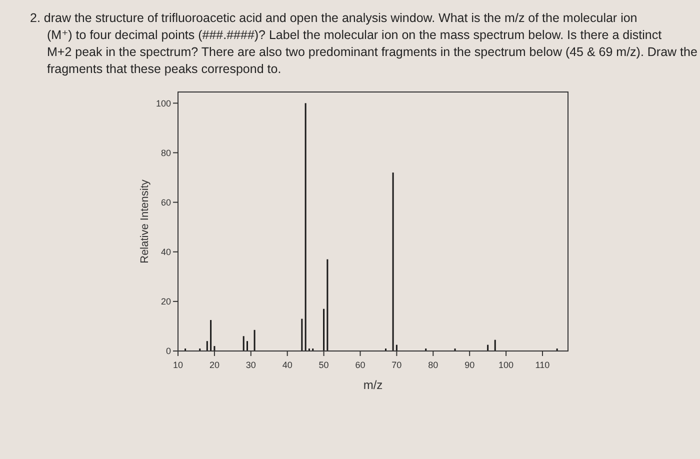 The height and width of the screenshot is (459, 700). What do you see at coordinates (364, 43) in the screenshot?
I see `chart-title: 2. draw the structure of trifluoroacetic acid and open the analysis window. What is the m/z of the molecular ion (M⁺) to four decimal points (###.####)? Label the molecular ion on the mass spectrum below. Is there a distinct M+2 peak in the spectrum? There are also two predominant fragments in the spectrum below (45 & 69 m/z). Draw the fragments that these peaks correspond to.` at bounding box center [364, 43].